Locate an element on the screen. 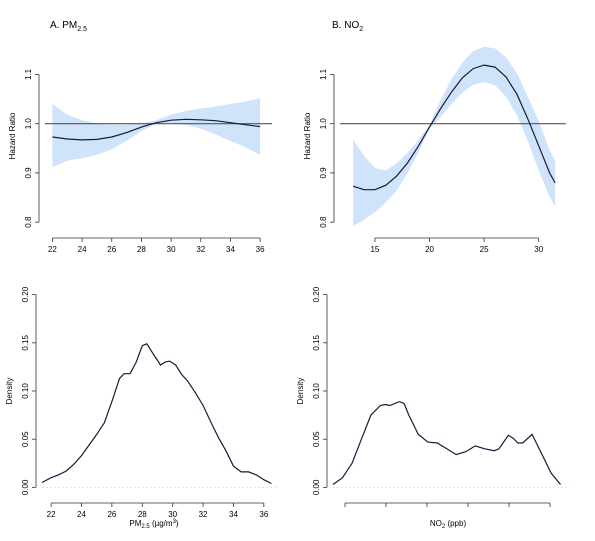 The width and height of the screenshot is (595, 541). panel-c-x-tick-label: 32 is located at coordinates (203, 514).